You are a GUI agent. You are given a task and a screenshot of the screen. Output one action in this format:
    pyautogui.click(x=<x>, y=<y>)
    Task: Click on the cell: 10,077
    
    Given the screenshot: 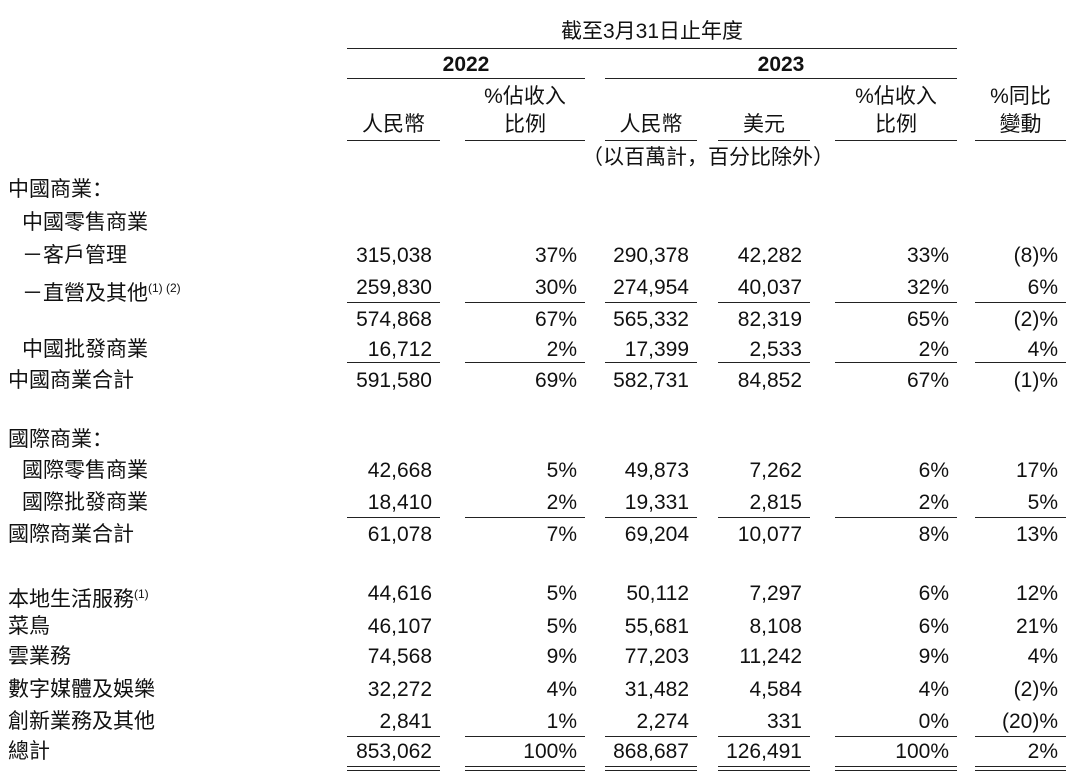 What is the action you would take?
    pyautogui.click(x=769, y=534)
    